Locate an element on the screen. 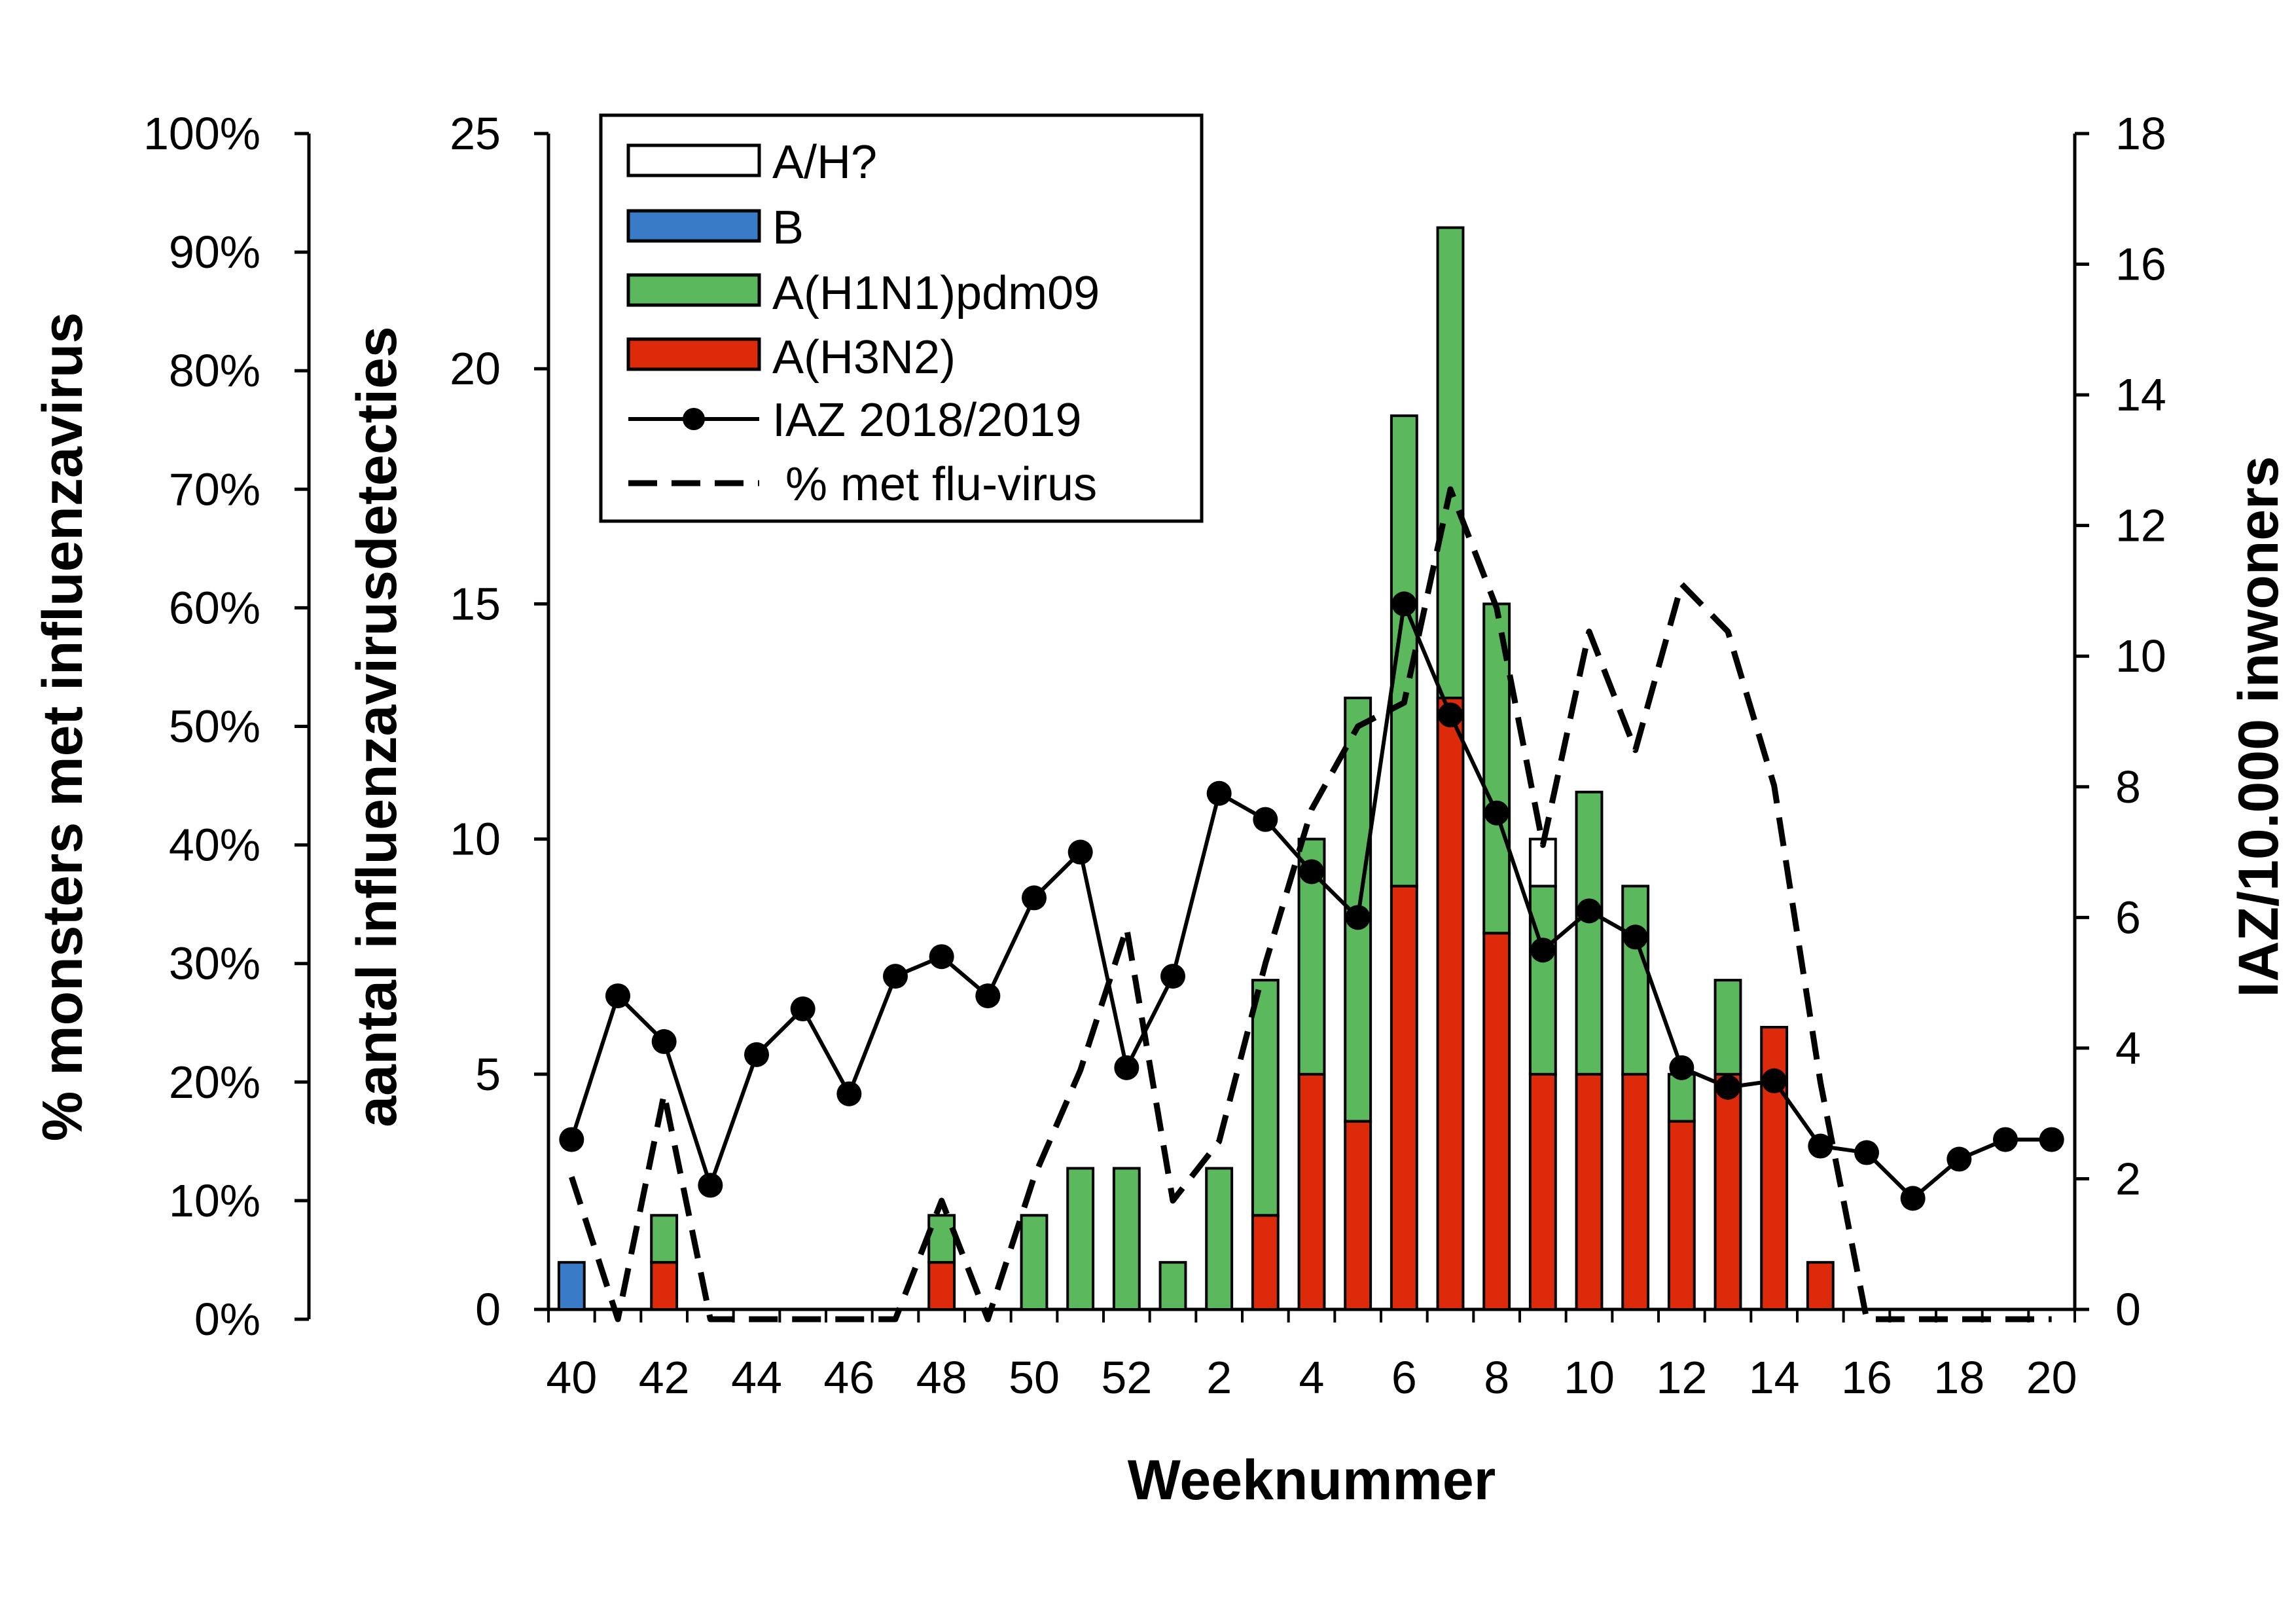 The image size is (2296, 1623). y-right-tick-label: 0 is located at coordinates (2128, 1309).